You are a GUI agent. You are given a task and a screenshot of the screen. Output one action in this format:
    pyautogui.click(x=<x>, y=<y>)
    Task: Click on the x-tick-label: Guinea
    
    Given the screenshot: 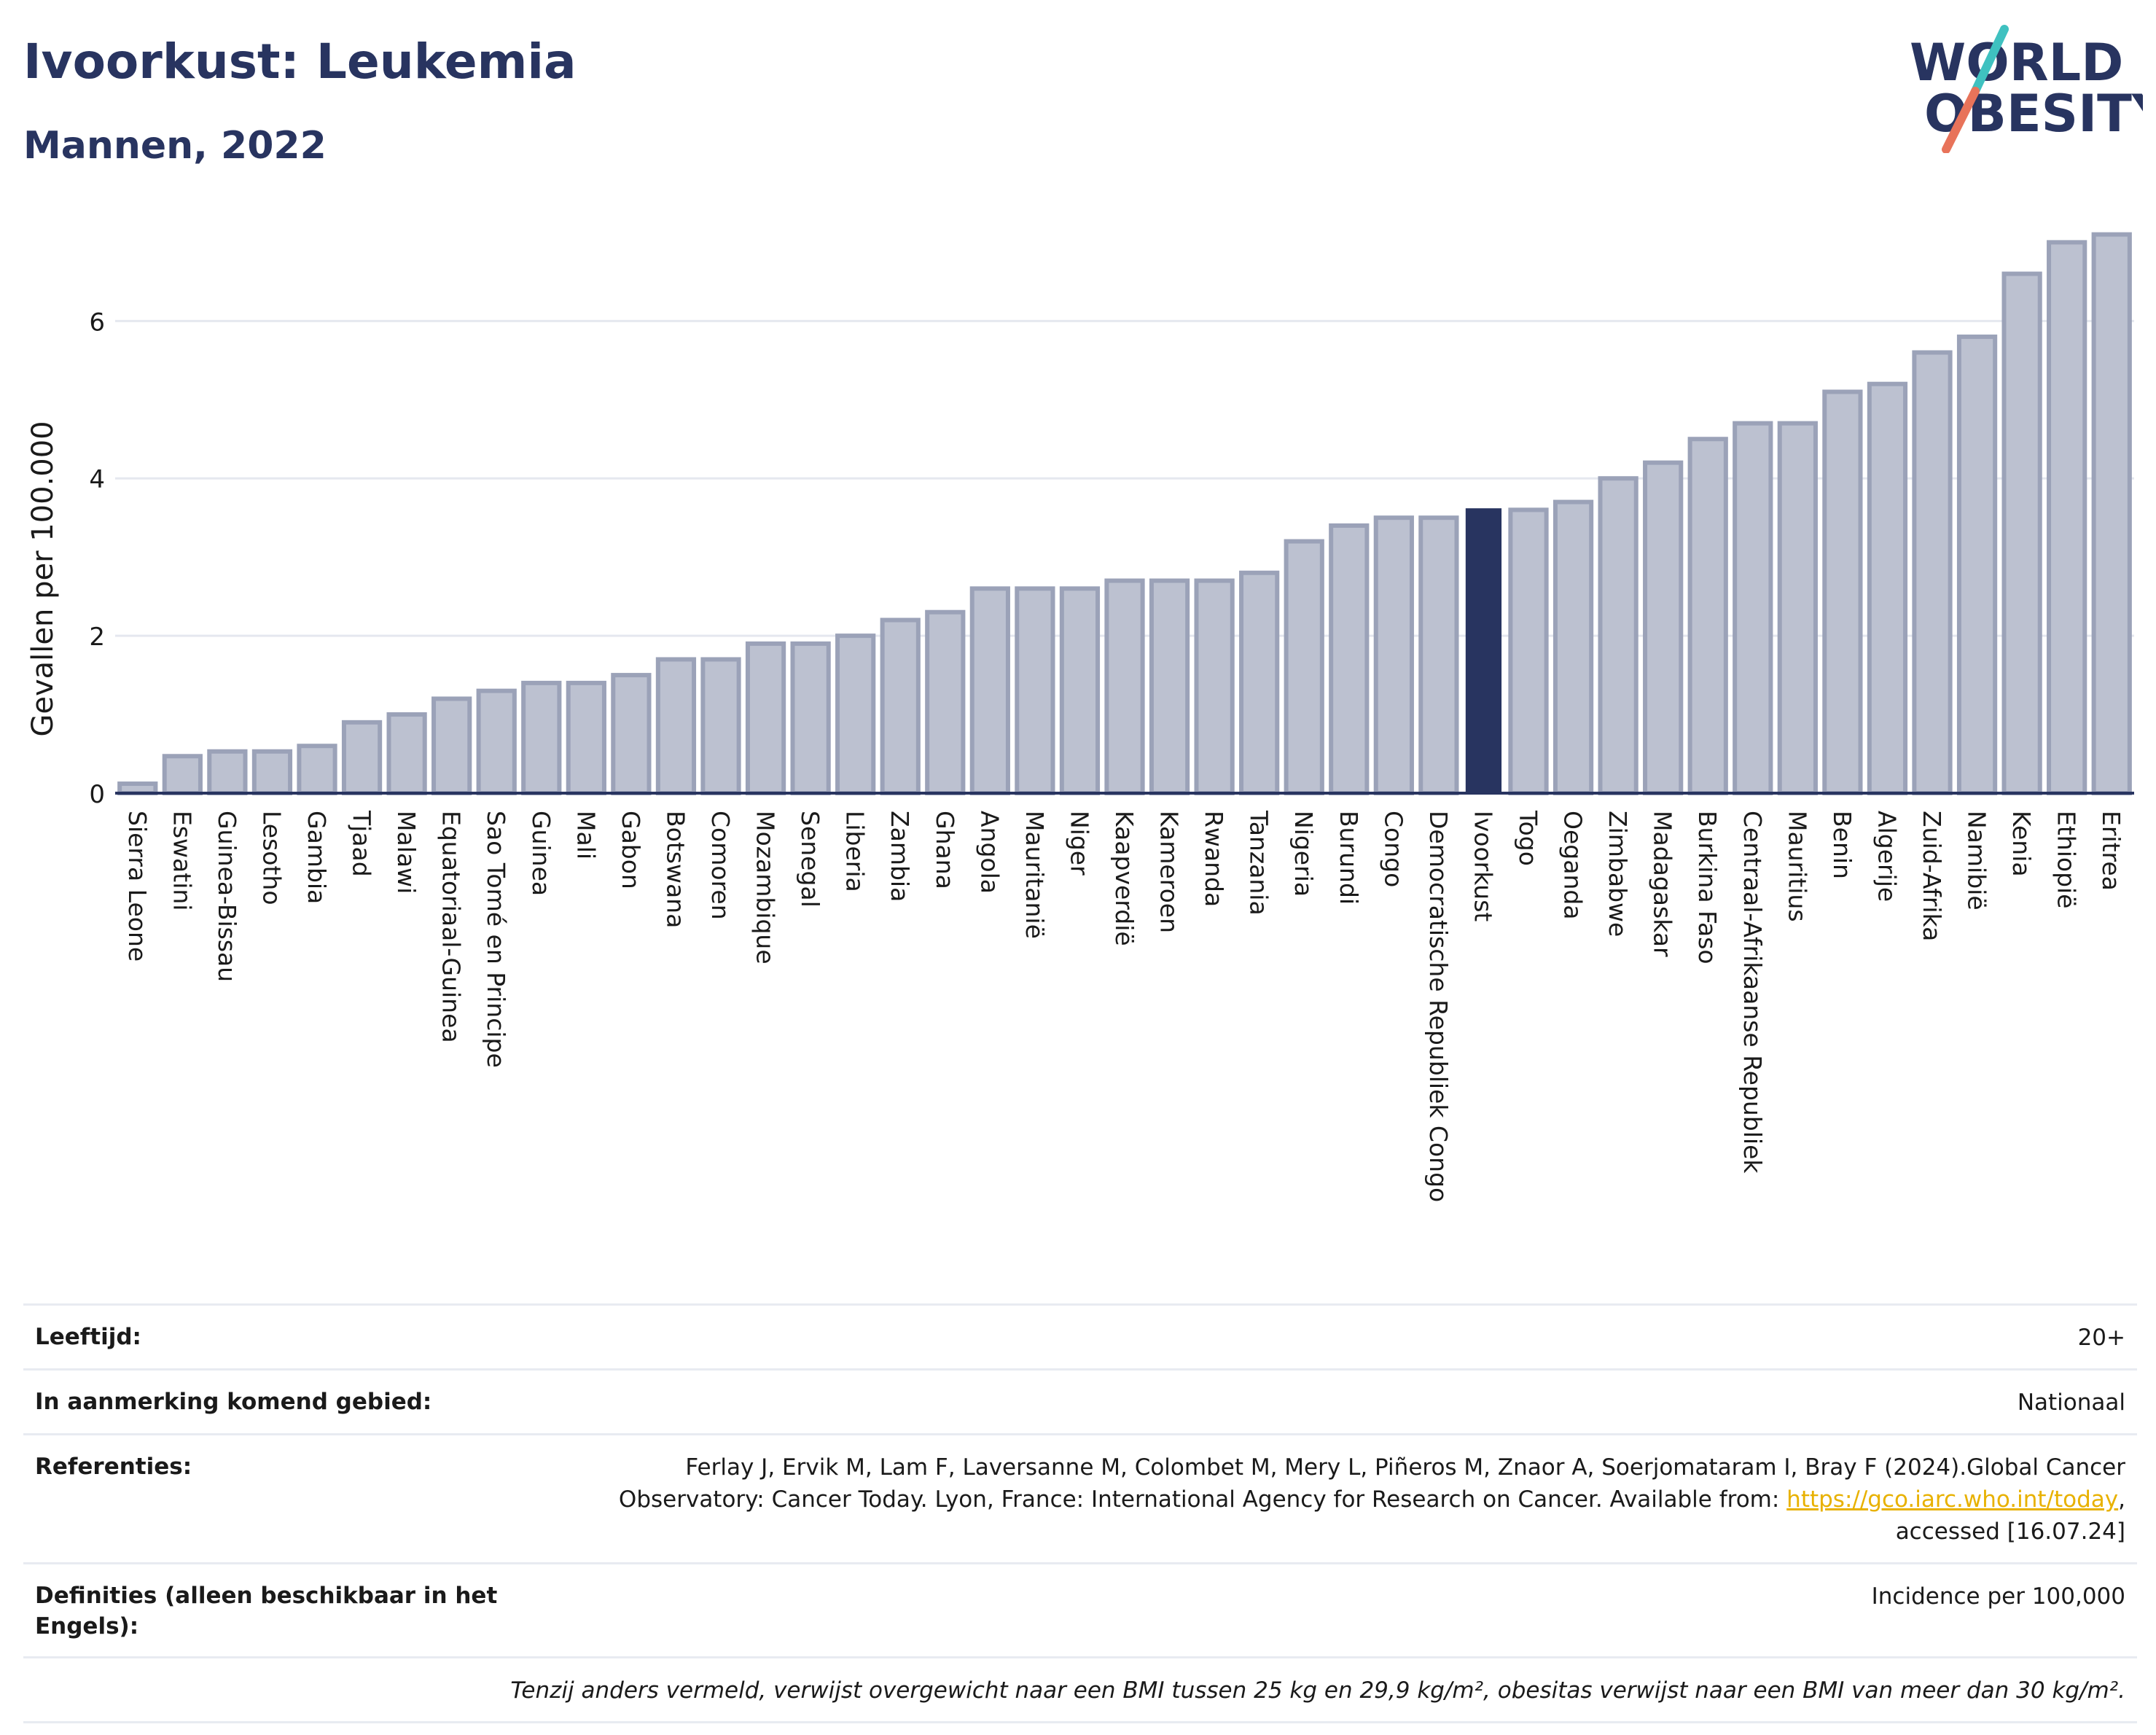 What is the action you would take?
    pyautogui.click(x=541, y=853)
    